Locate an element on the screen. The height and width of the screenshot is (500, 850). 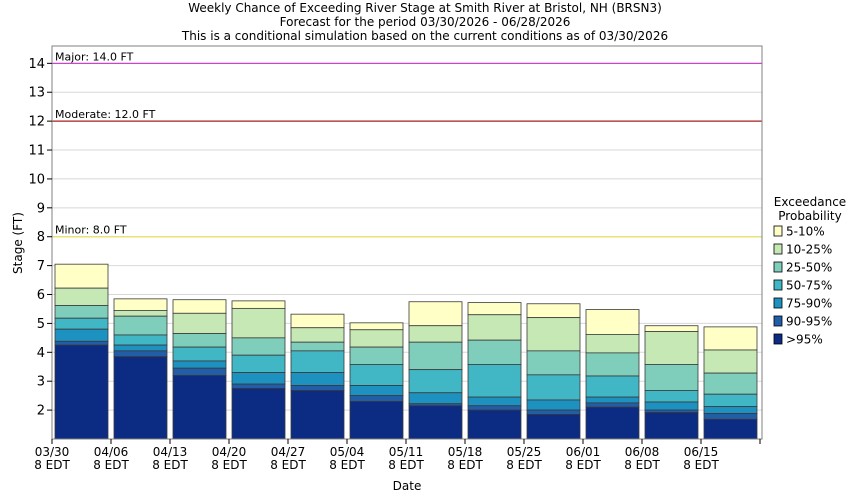
legend-title-line-2: Probability is located at coordinates (809, 216).